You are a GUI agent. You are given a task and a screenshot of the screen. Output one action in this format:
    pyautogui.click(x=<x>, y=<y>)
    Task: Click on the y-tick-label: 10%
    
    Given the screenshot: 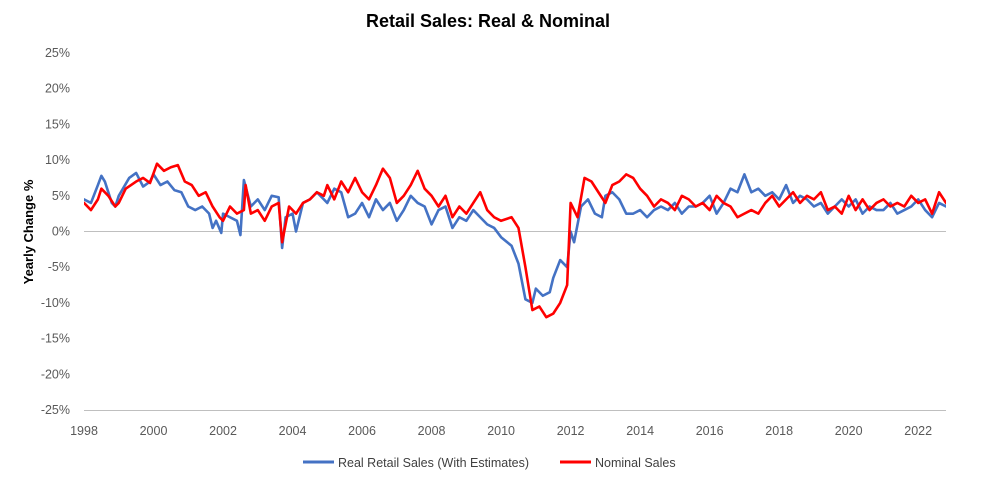 What is the action you would take?
    pyautogui.click(x=57, y=160)
    